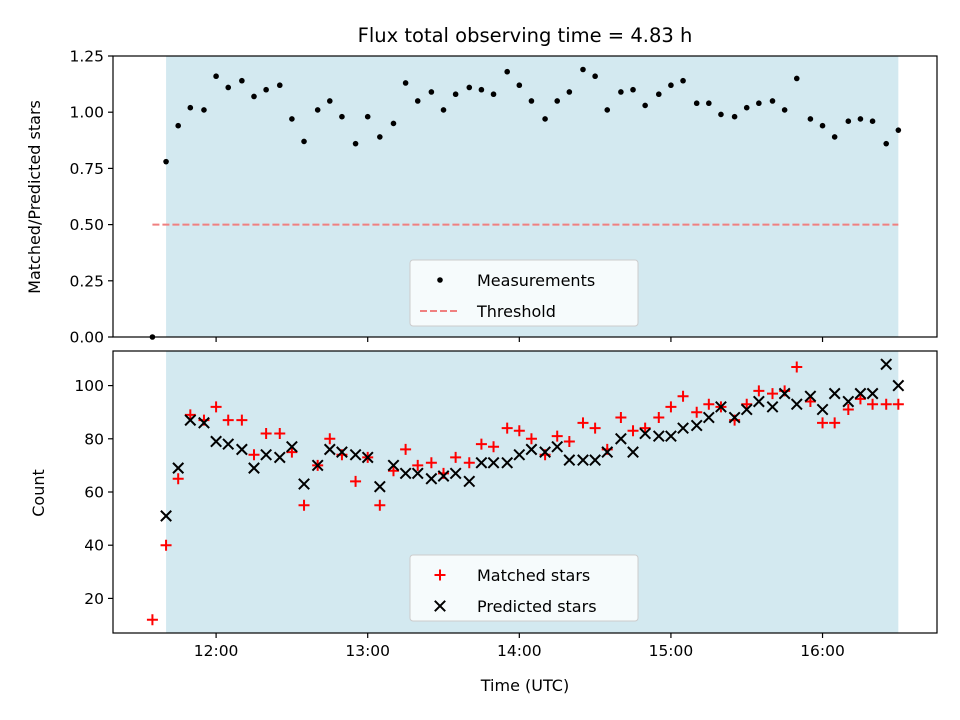 This screenshot has height=720, width=960. What do you see at coordinates (536, 280) in the screenshot?
I see `legend-entry: Measurements` at bounding box center [536, 280].